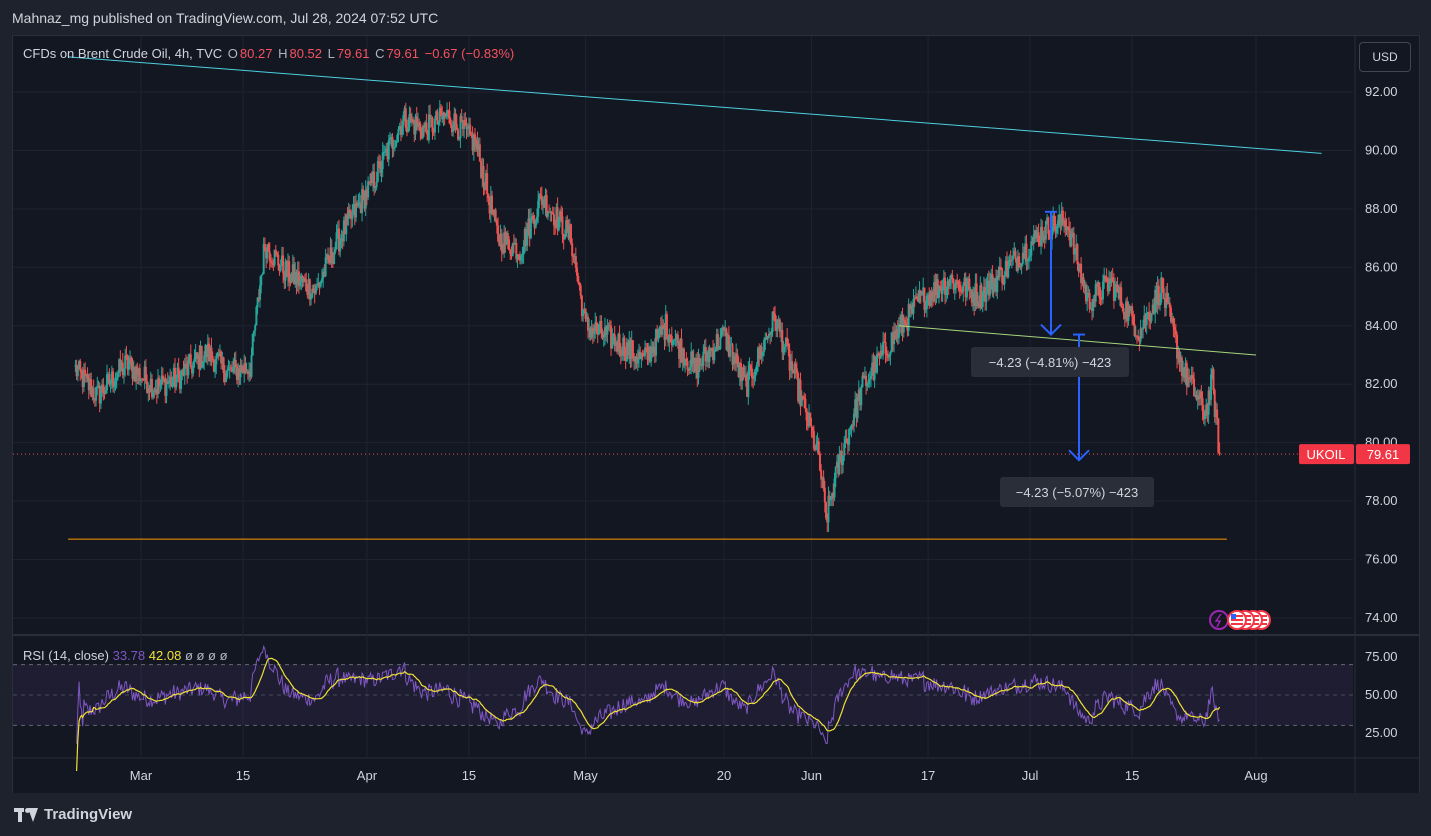 The image size is (1431, 836). I want to click on footer-bar: TradingView, so click(715, 814).